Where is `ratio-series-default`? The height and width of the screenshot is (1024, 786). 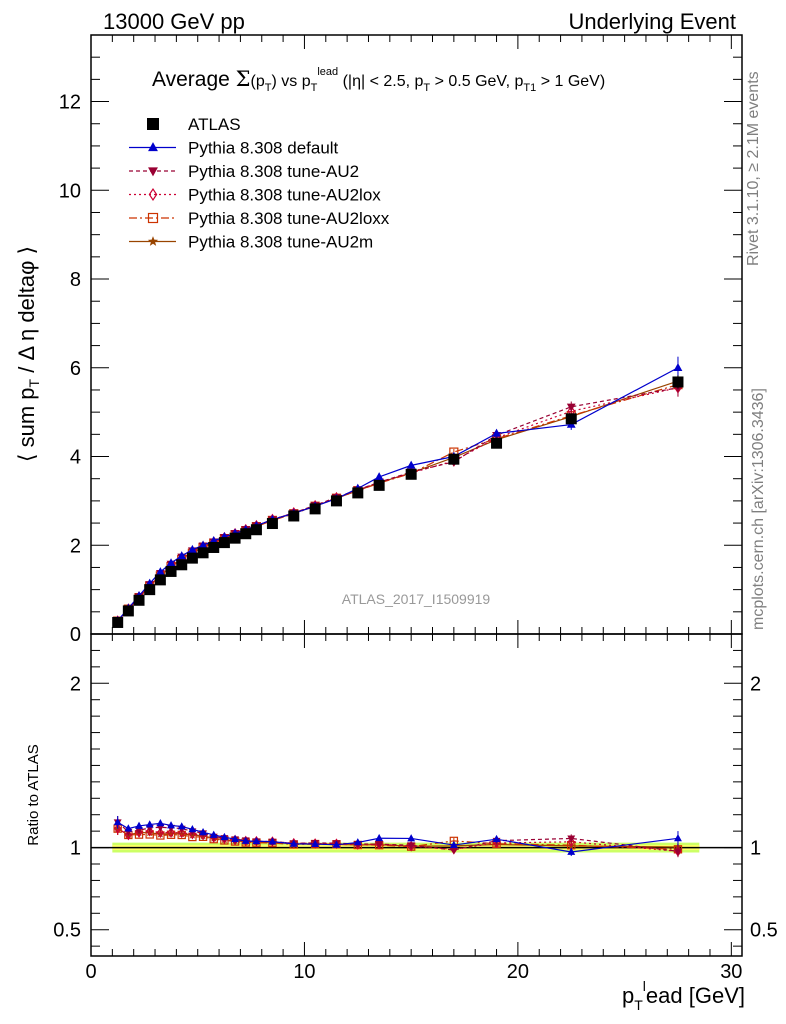
ratio-series-default is located at coordinates (397, 836).